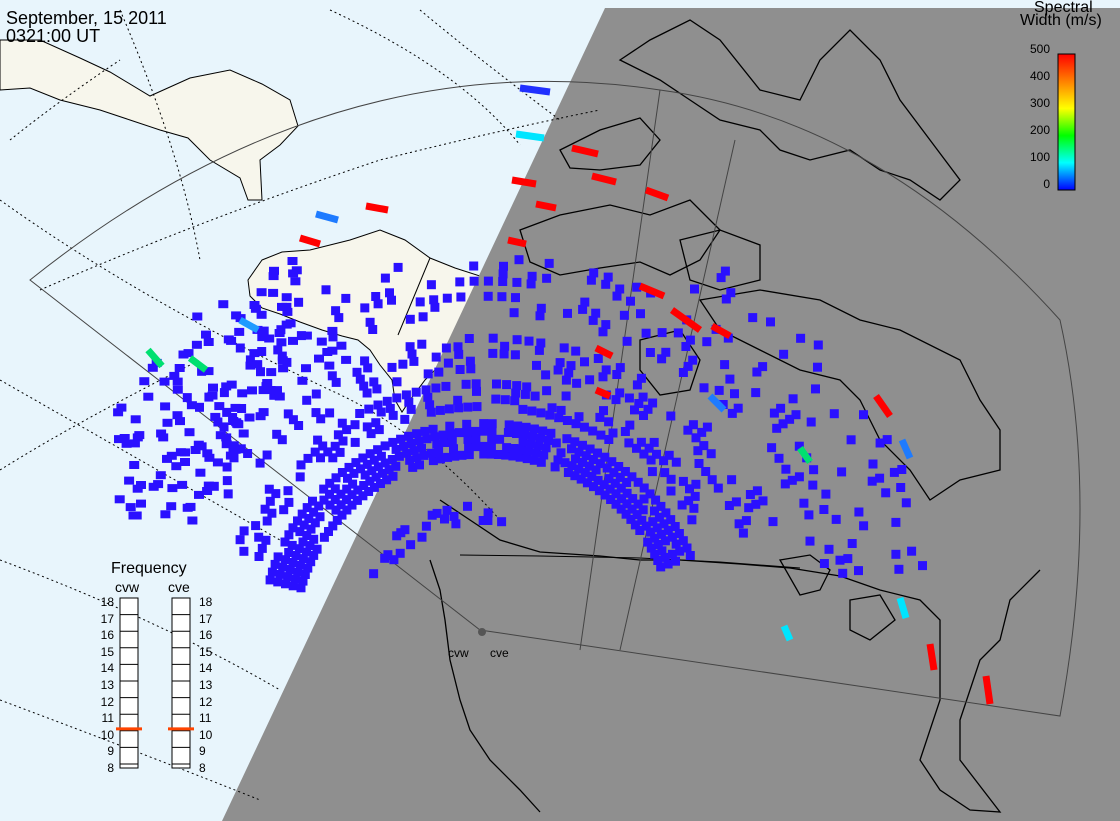 The image size is (1120, 821). What do you see at coordinates (110, 751) in the screenshot?
I see `frequency-tick: 9` at bounding box center [110, 751].